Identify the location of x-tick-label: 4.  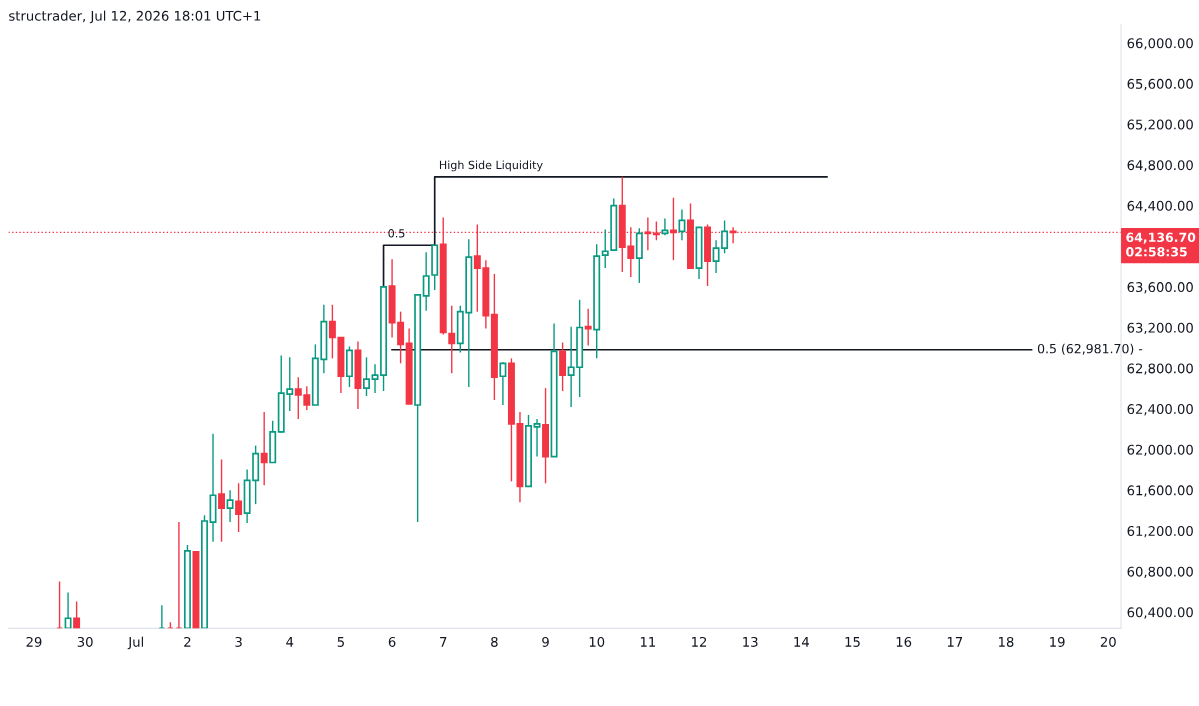
(290, 642).